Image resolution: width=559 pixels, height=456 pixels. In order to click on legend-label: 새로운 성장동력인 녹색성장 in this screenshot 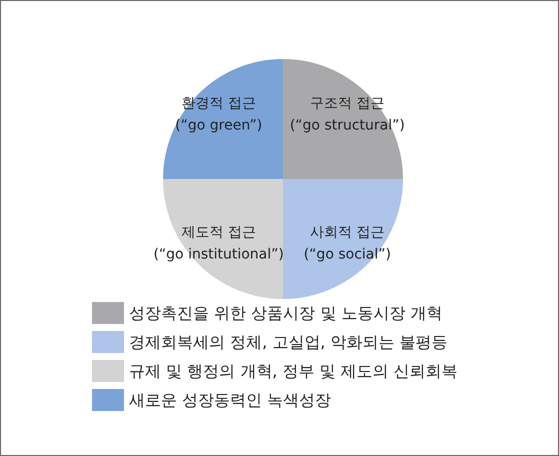, I will do `click(230, 400)`.